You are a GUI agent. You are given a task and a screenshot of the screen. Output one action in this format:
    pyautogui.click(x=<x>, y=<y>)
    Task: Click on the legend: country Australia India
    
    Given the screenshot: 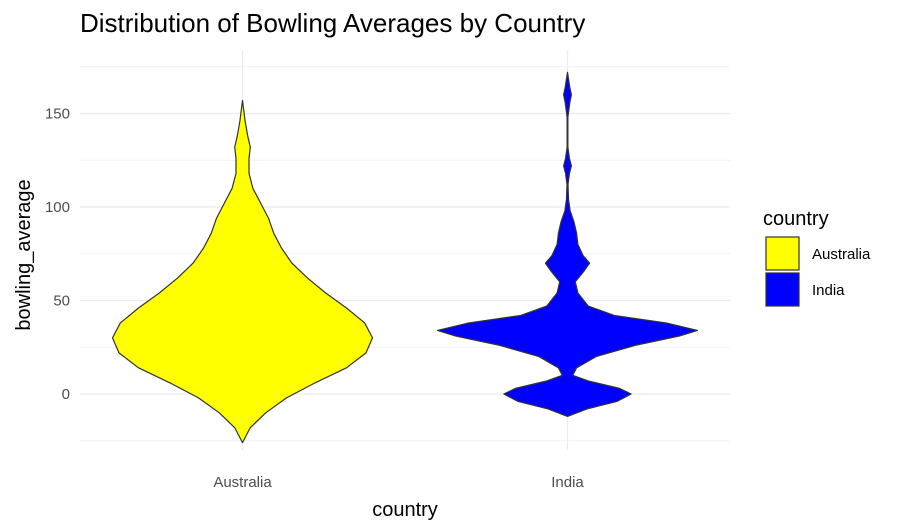 What is the action you would take?
    pyautogui.click(x=817, y=257)
    